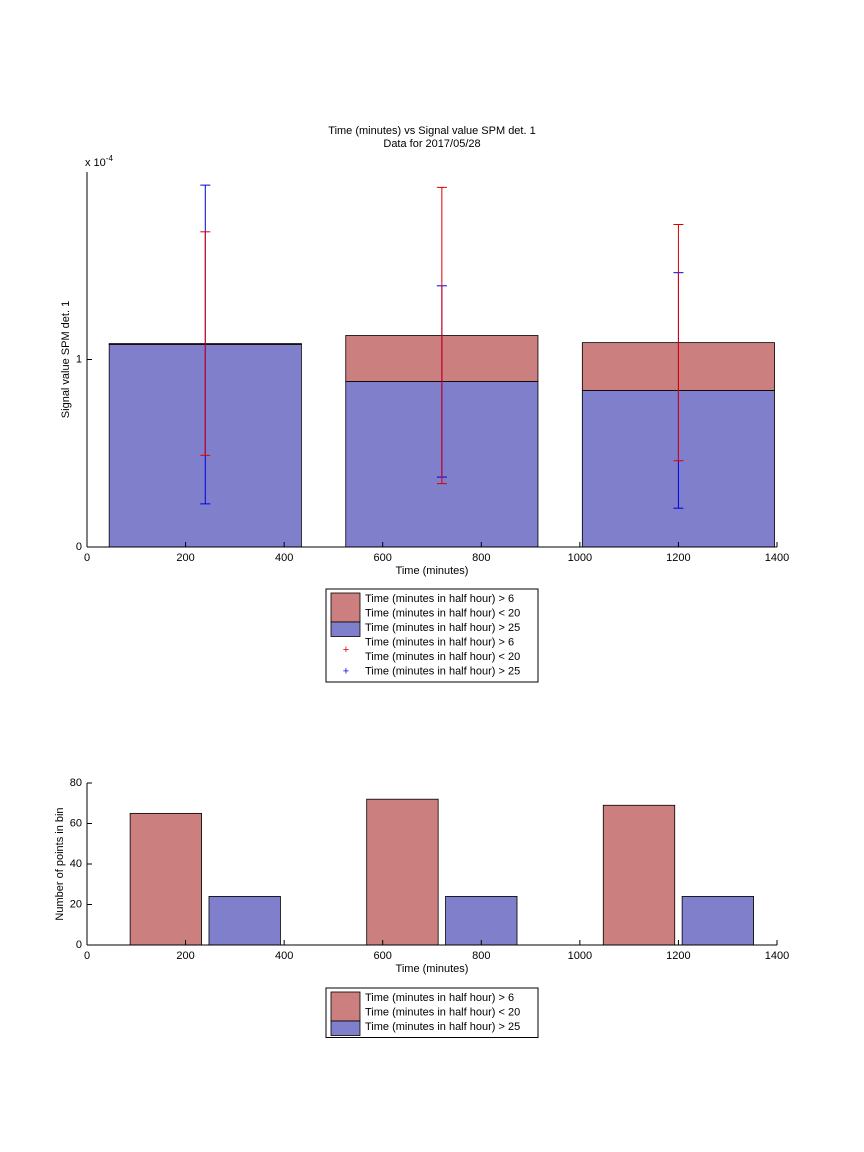 This screenshot has width=864, height=1152. I want to click on y-tick-label: 60, so click(76, 823).